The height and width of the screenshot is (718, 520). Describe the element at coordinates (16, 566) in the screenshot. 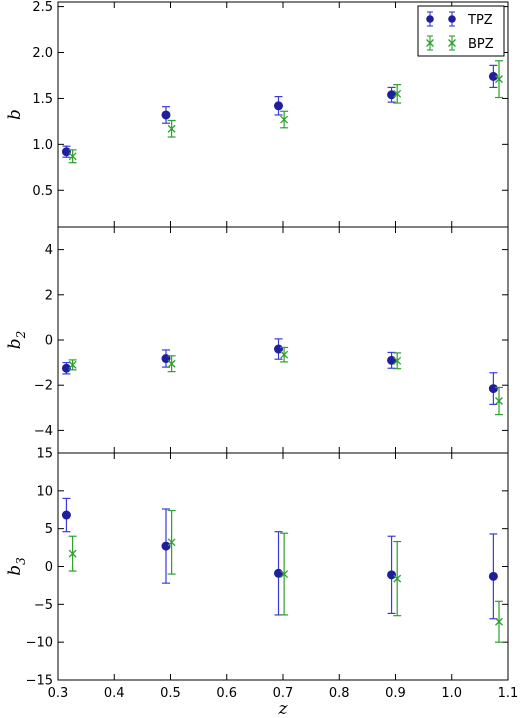

I see `y-axis-label: b3` at that location.